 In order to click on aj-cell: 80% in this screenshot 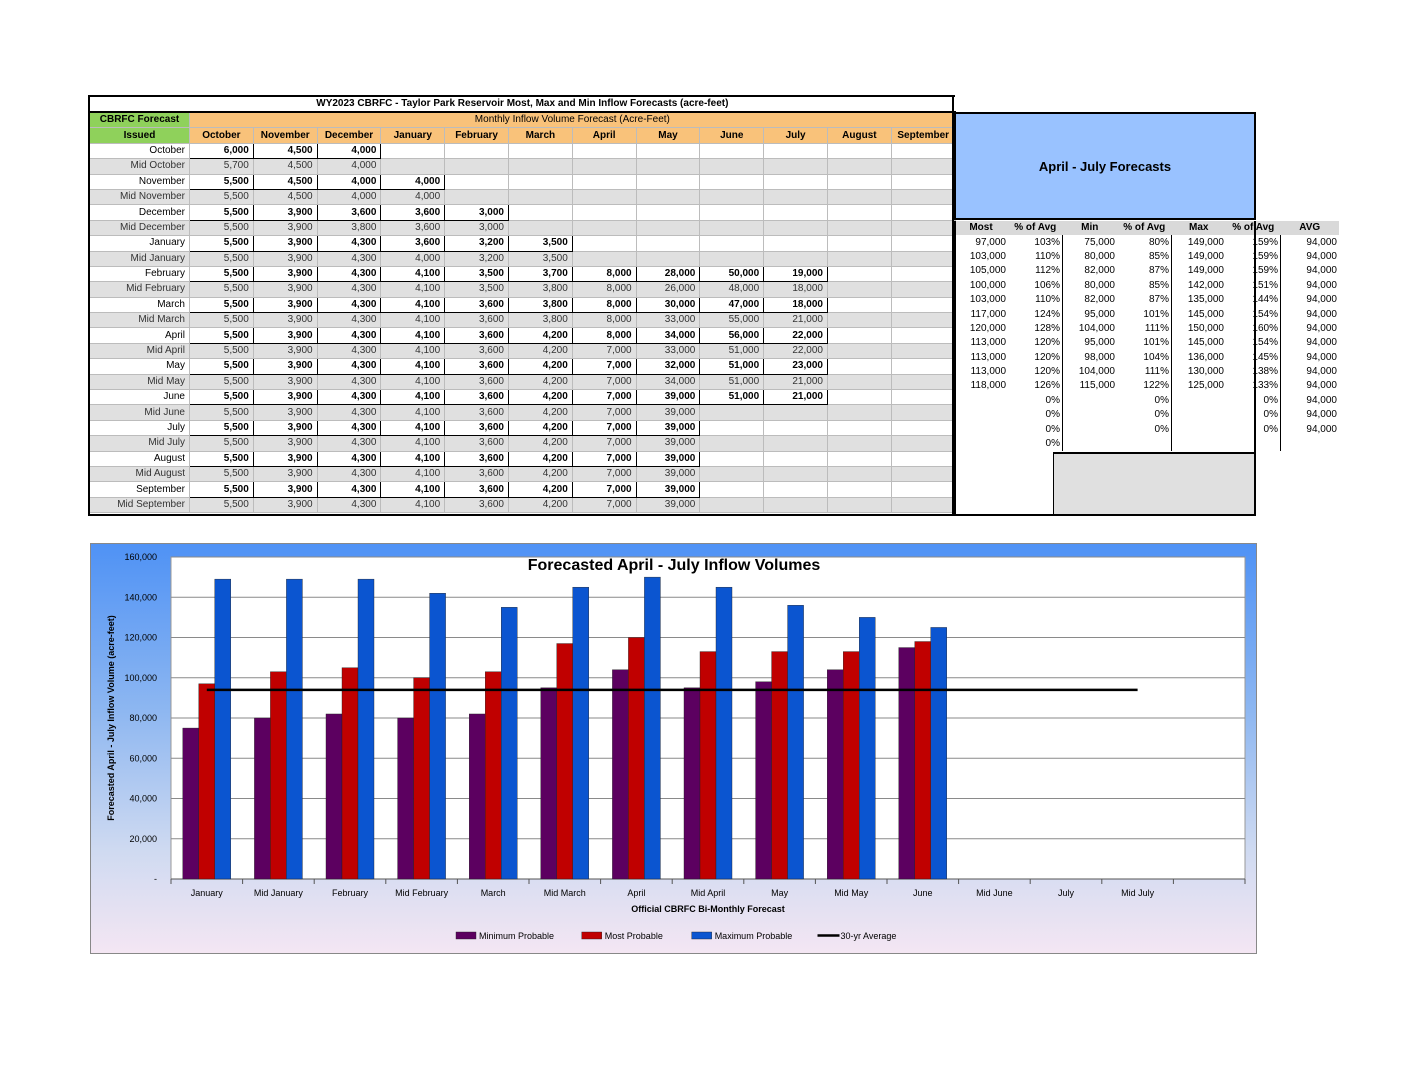, I will do `click(1144, 242)`.